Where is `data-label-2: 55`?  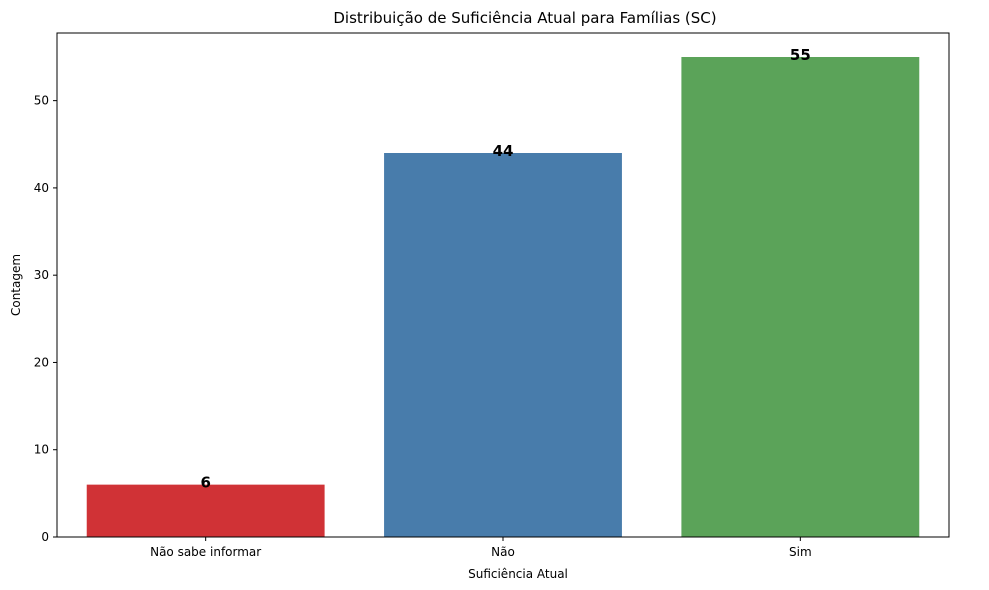
data-label-2: 55 is located at coordinates (800, 55).